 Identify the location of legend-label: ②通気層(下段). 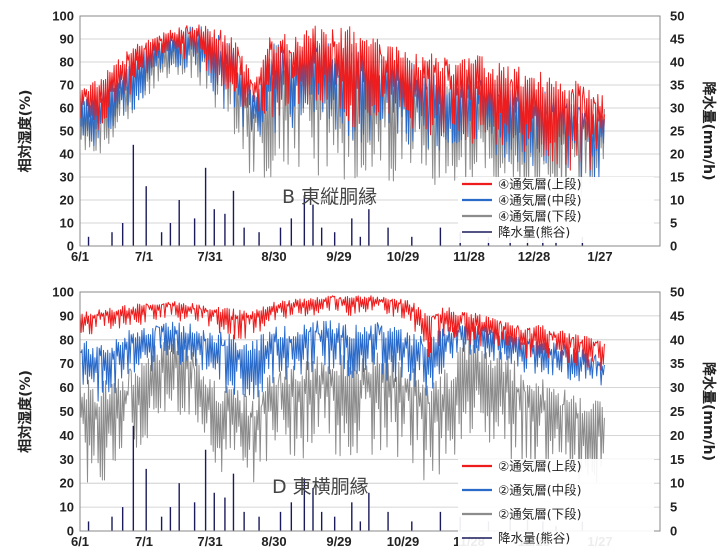
(539, 514).